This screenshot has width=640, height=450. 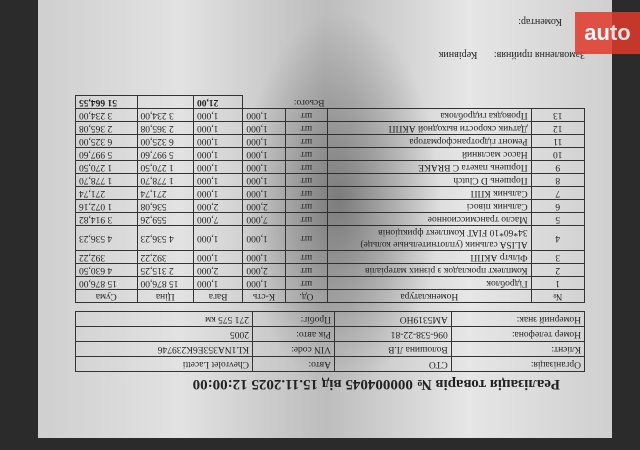 What do you see at coordinates (429, 296) in the screenshot?
I see `column-header: Номенклатура` at bounding box center [429, 296].